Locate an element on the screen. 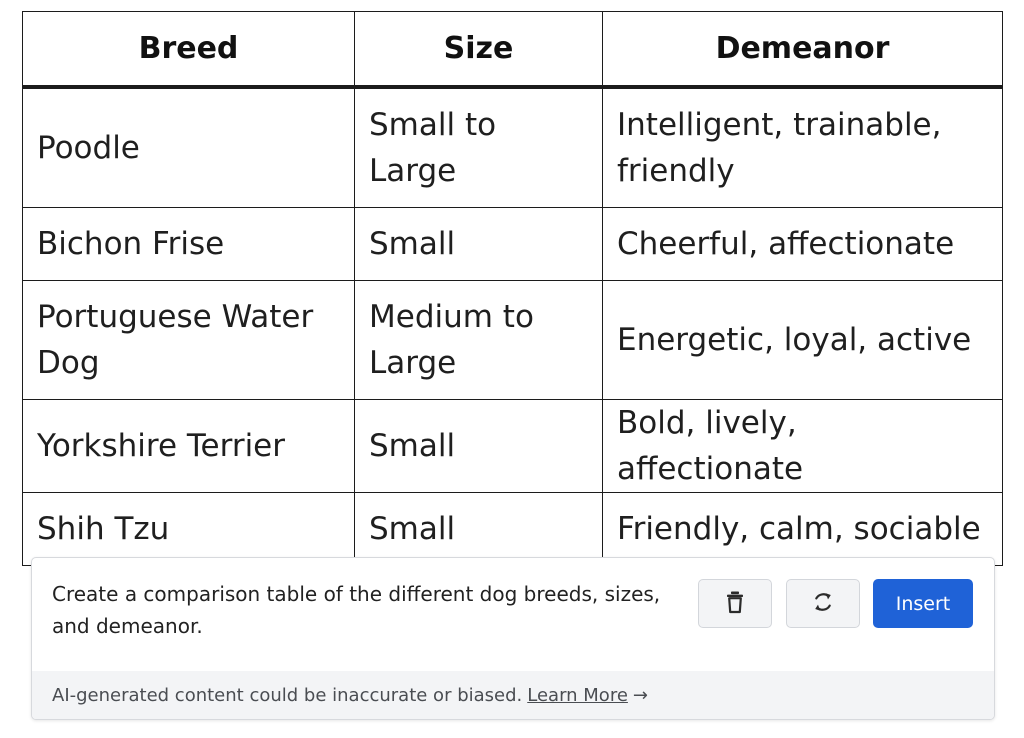 The image size is (1024, 738). regenerate-button is located at coordinates (823, 603).